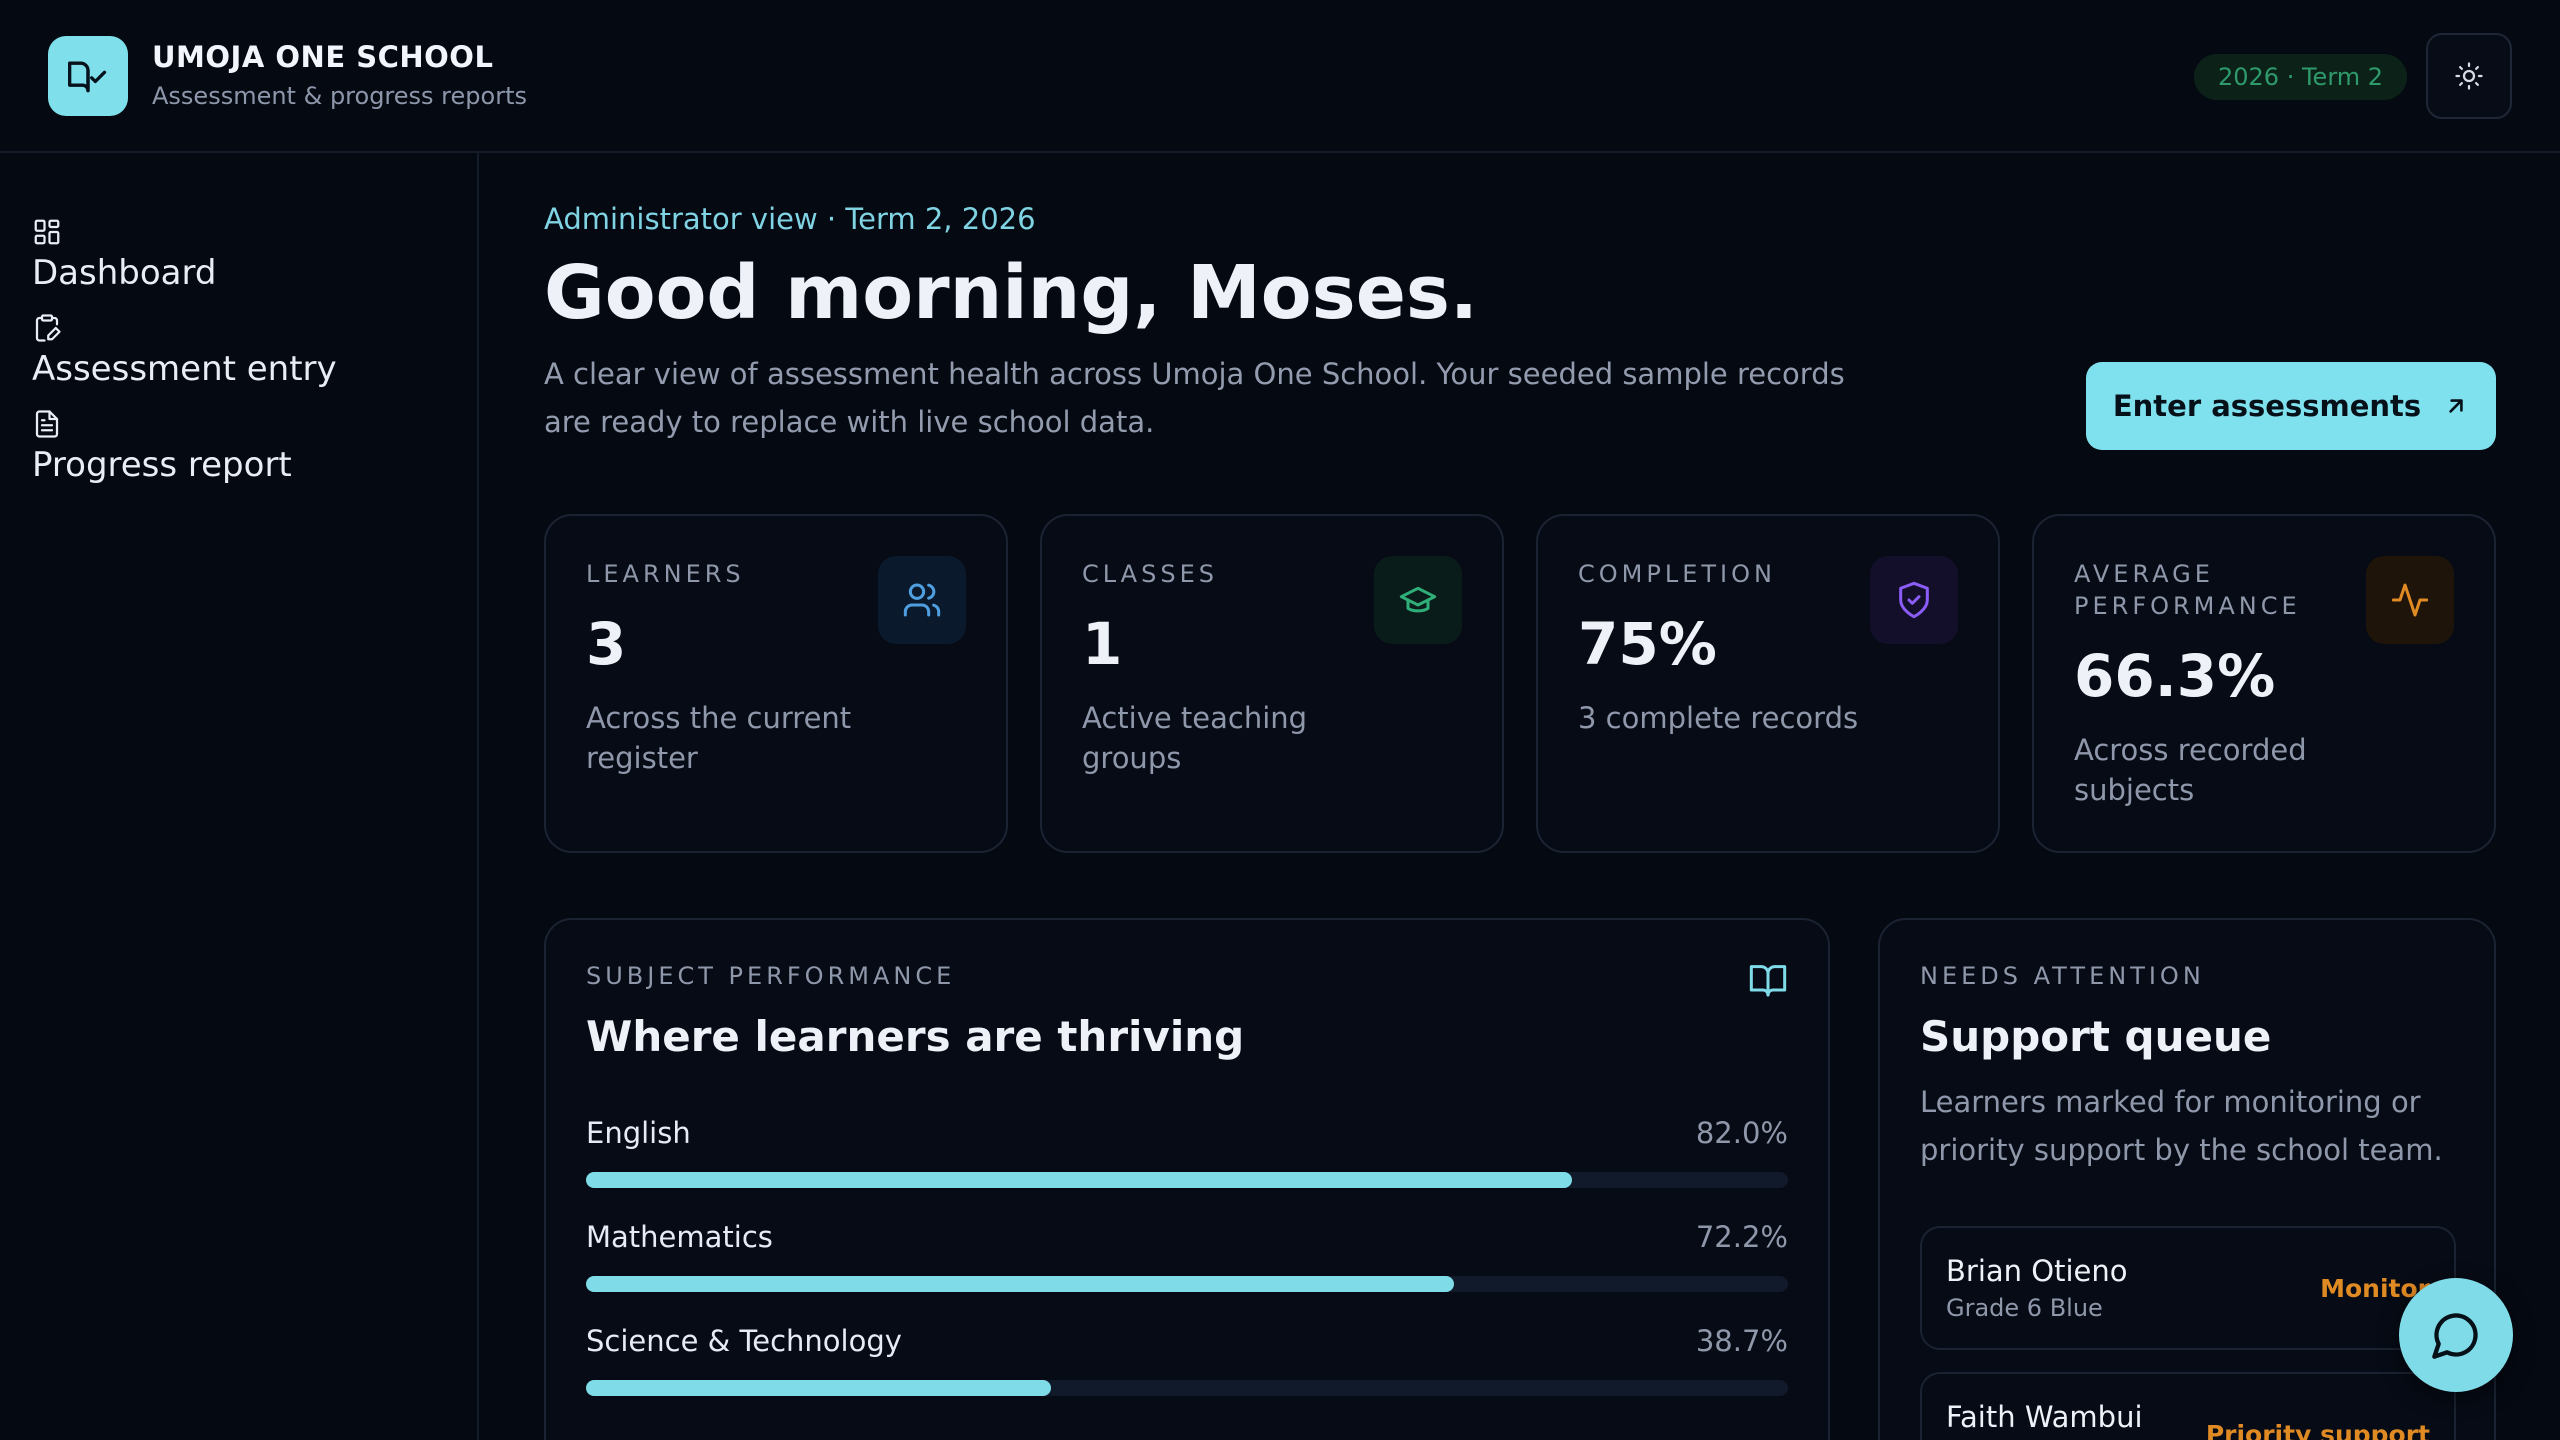 The width and height of the screenshot is (2560, 1440). Describe the element at coordinates (1677, 574) in the screenshot. I see `stat-label: COMPLETION` at that location.